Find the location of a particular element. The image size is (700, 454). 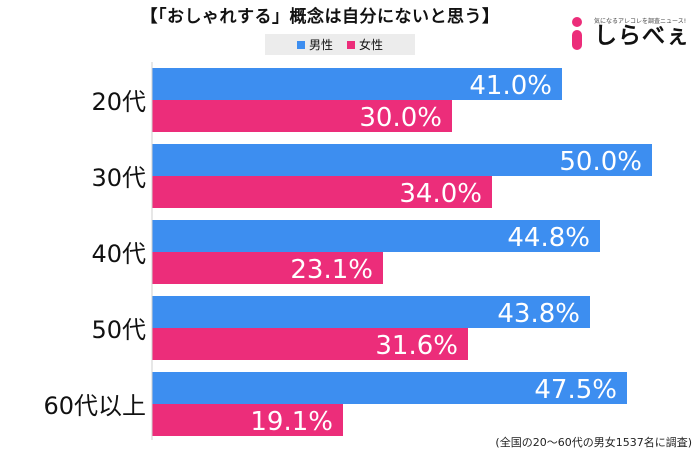

legend-label-female: 女性 is located at coordinates (371, 45).